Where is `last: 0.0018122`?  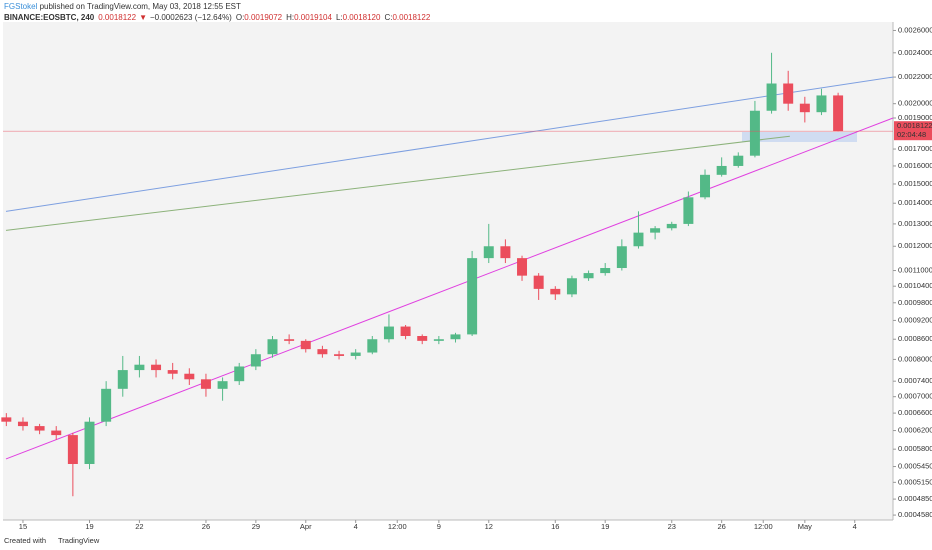
last: 0.0018122 is located at coordinates (117, 17).